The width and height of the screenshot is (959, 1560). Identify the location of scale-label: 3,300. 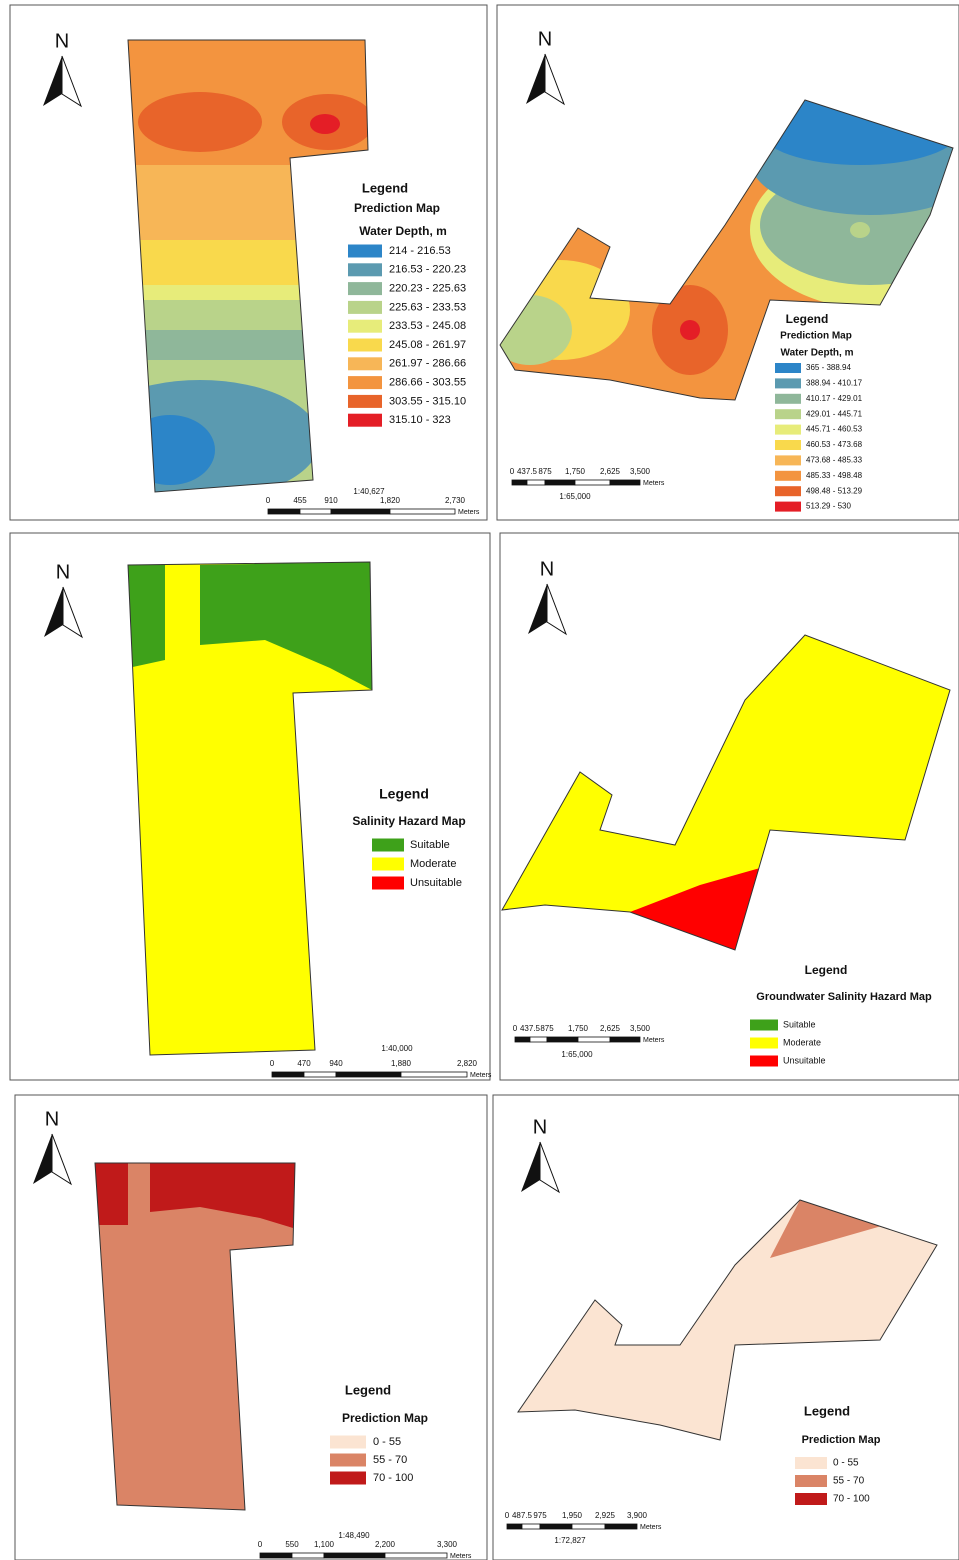
(447, 1544).